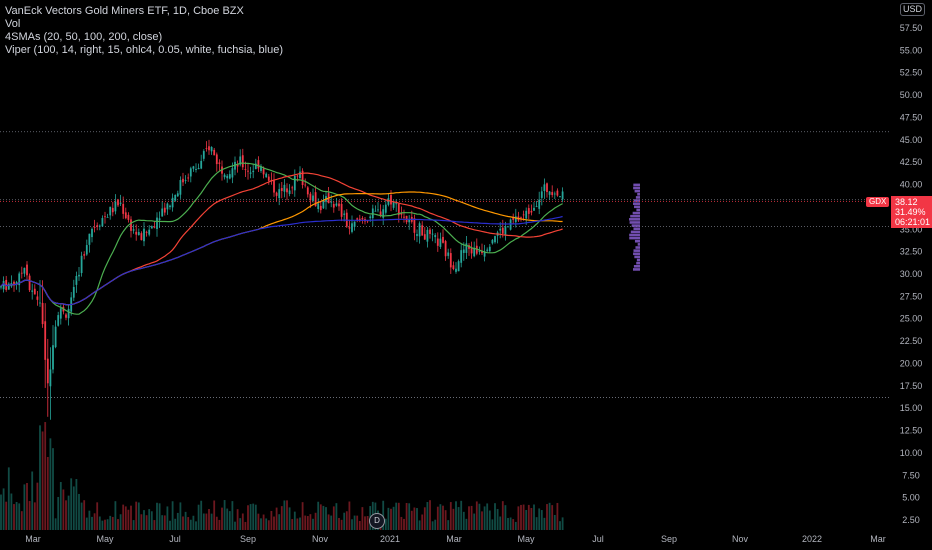  Describe the element at coordinates (911, 319) in the screenshot. I see `y-tick-label: 25.00` at that location.